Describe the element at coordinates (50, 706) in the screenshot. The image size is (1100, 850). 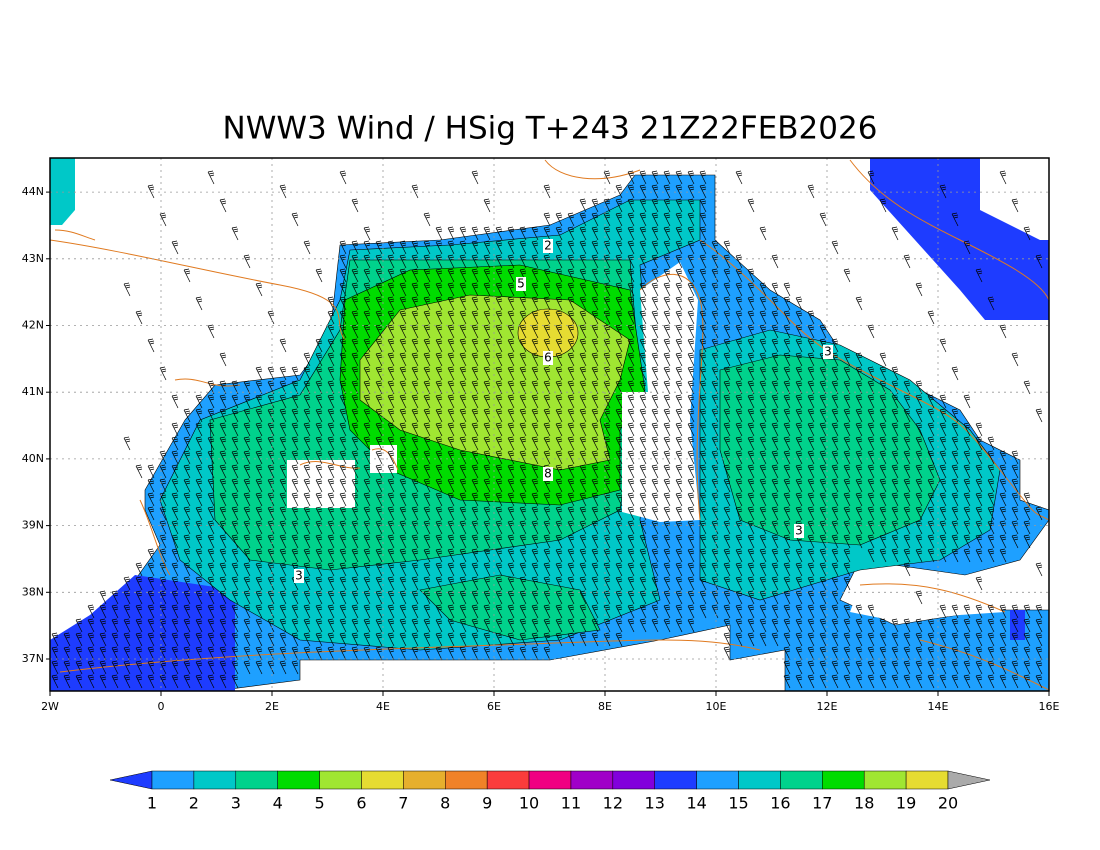
I see `x-tick-label: 2W` at that location.